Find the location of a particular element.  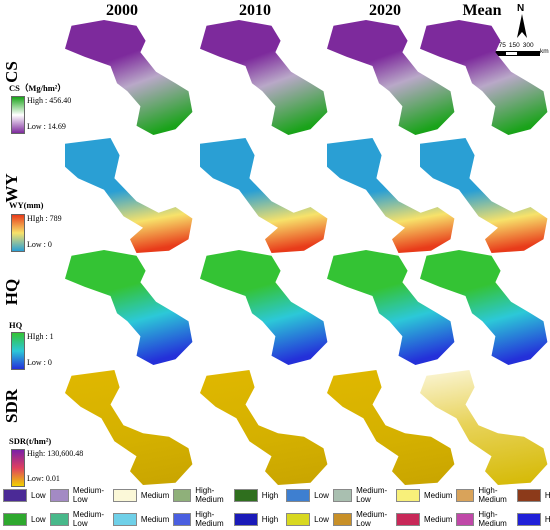

legend-high-wy: HIgh : 789 is located at coordinates (44, 218).